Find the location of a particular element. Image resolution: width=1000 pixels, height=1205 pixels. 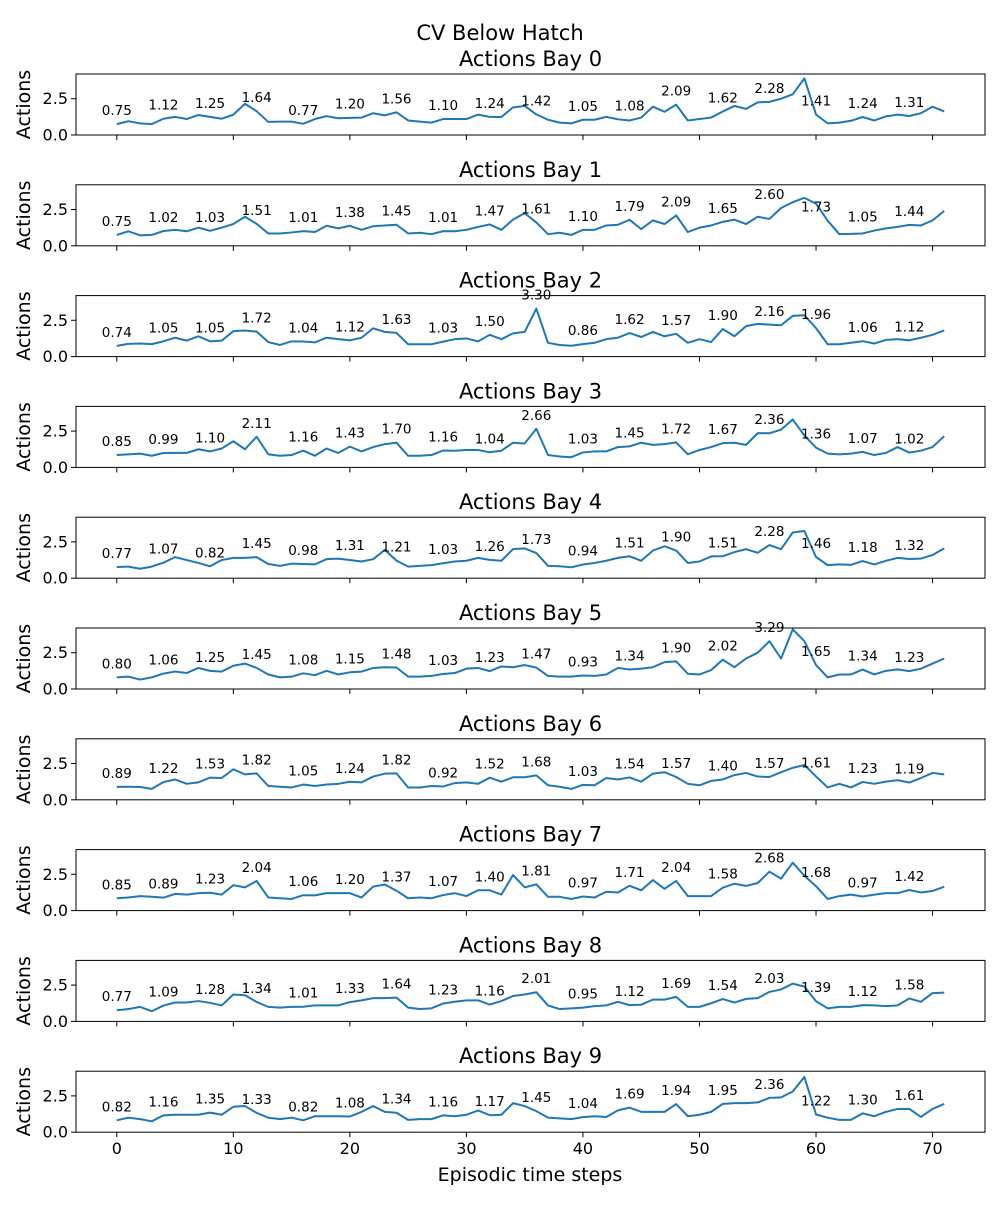

data-label: 1.58 is located at coordinates (909, 985).